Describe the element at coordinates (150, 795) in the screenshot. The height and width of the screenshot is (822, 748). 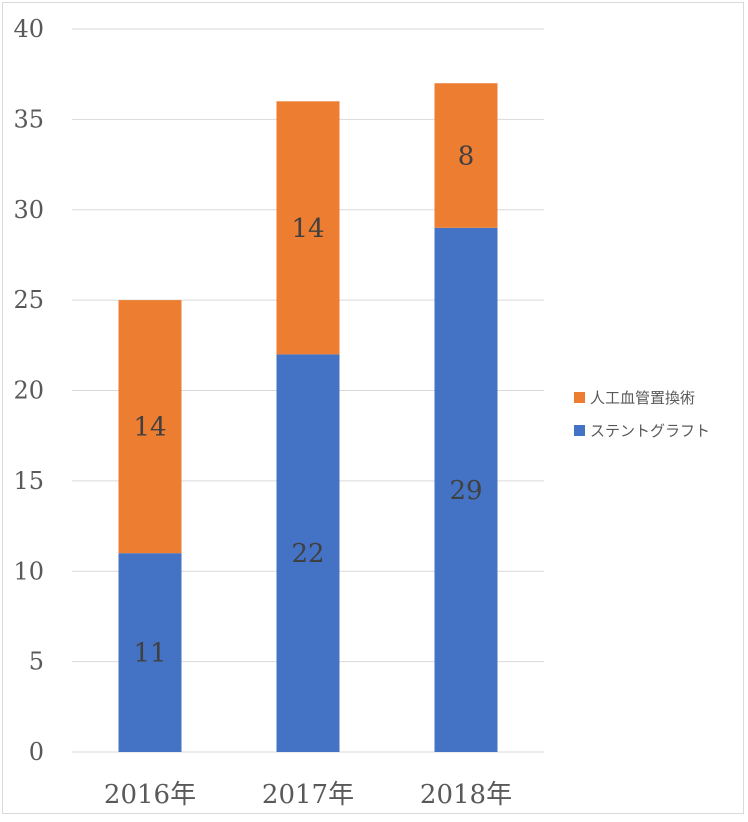
I see `x-tick-label: 2016年` at that location.